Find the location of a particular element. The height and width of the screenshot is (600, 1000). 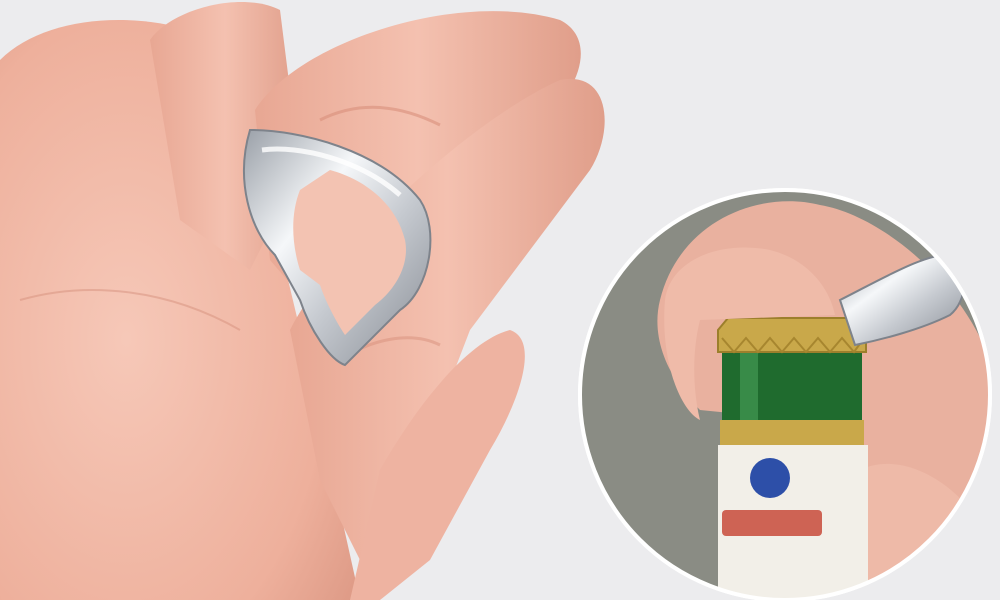

bottle-cap is located at coordinates (792, 335).